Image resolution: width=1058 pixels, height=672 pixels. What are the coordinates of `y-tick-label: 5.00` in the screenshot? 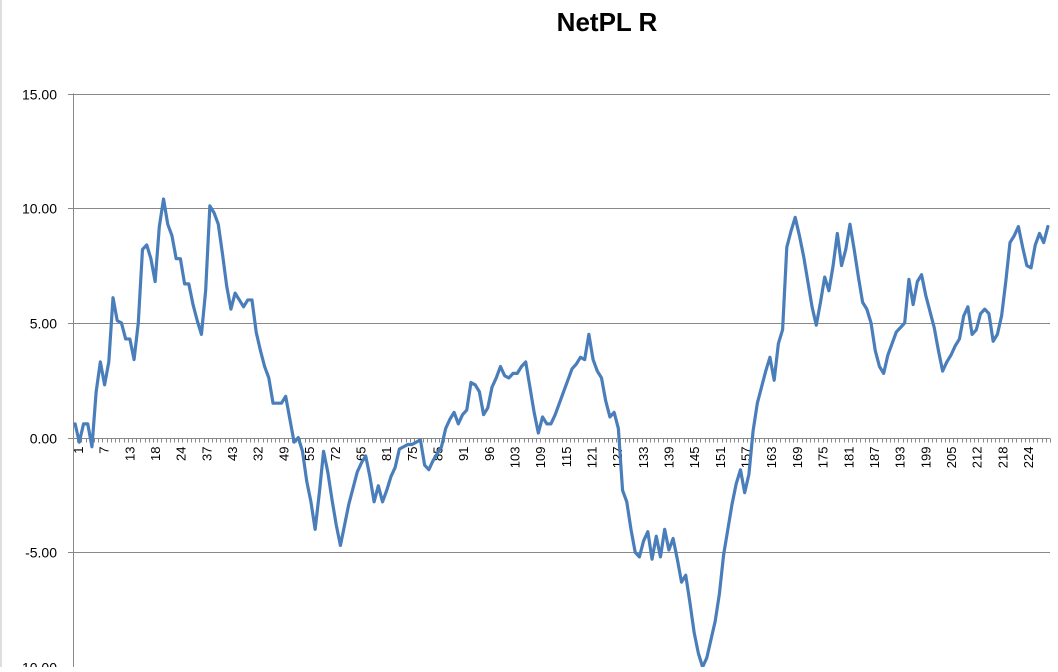 It's located at (43, 324).